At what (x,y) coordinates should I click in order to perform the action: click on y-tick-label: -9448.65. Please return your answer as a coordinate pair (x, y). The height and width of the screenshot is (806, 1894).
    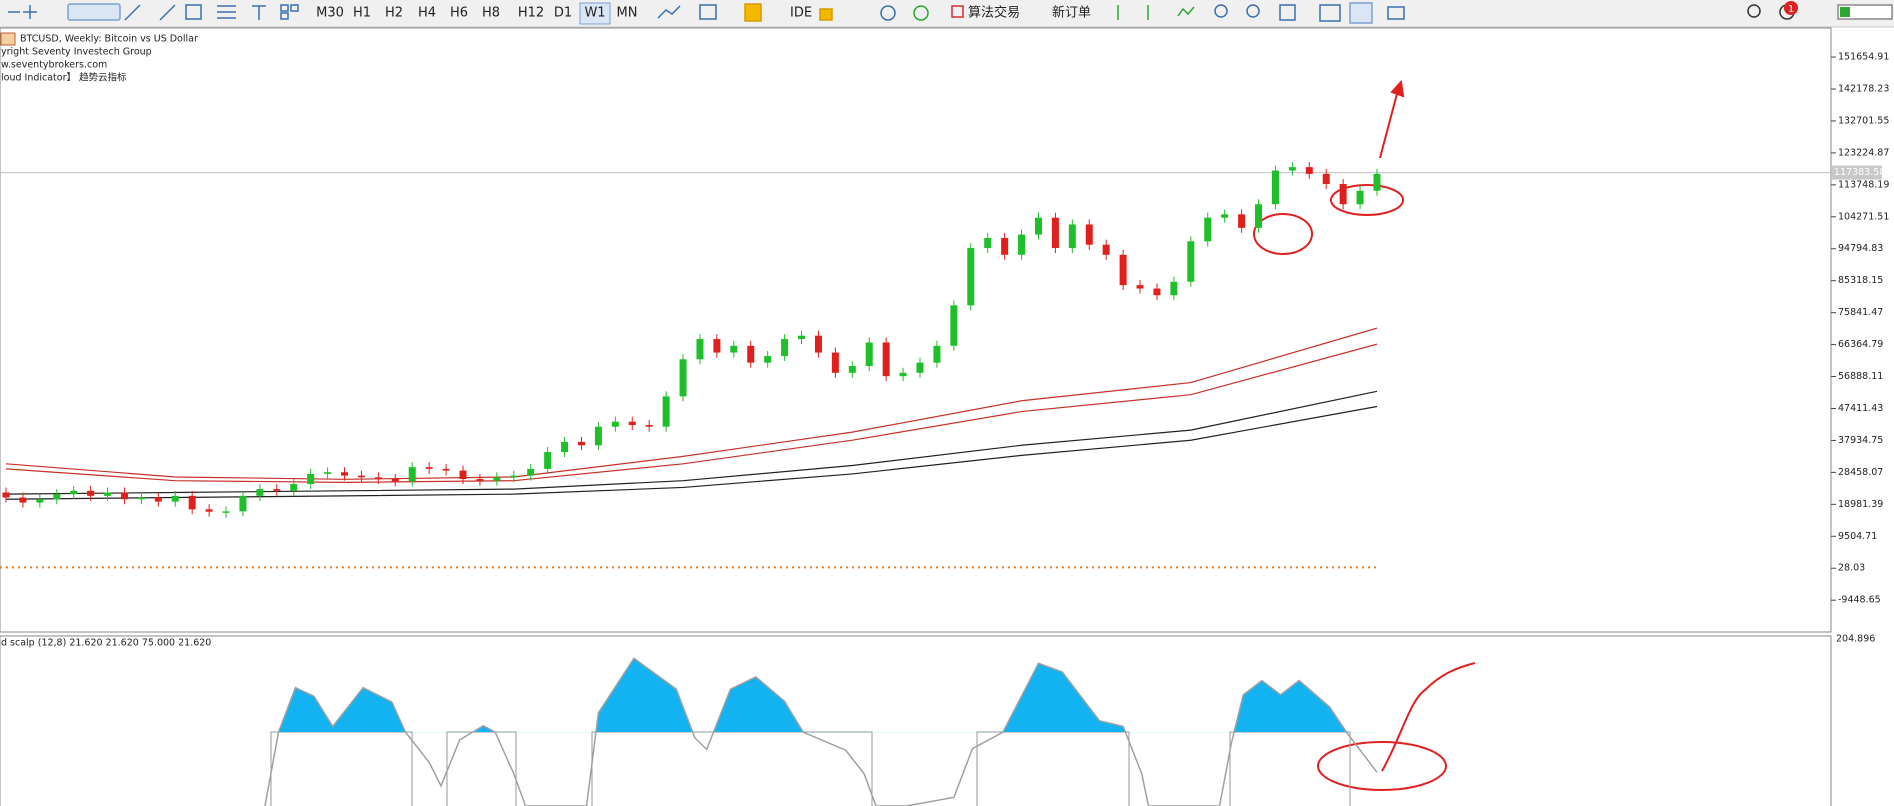
    Looking at the image, I should click on (1859, 600).